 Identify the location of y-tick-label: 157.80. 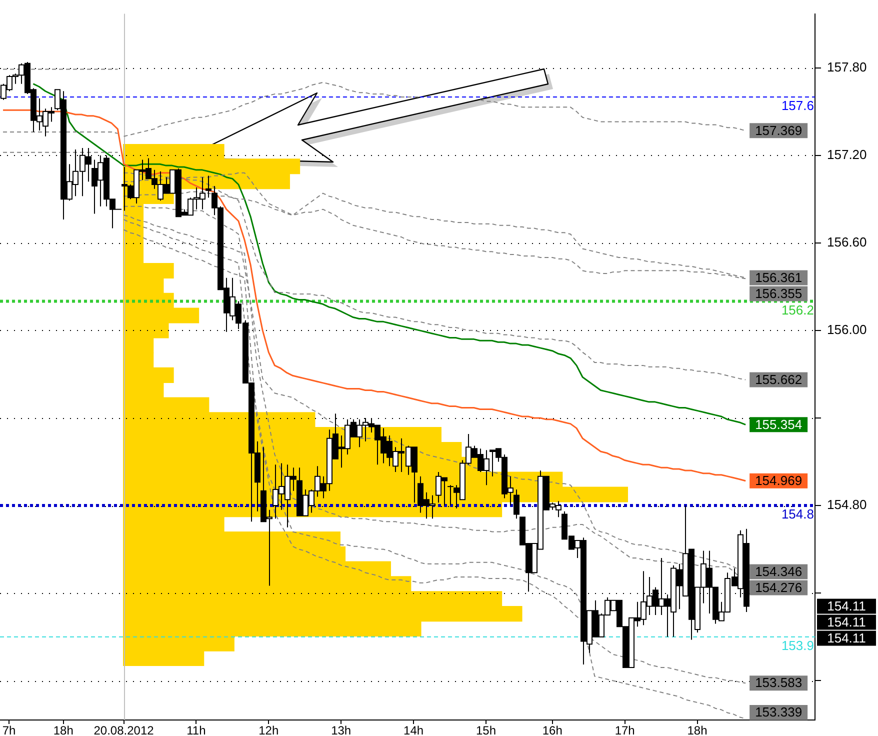
(847, 66).